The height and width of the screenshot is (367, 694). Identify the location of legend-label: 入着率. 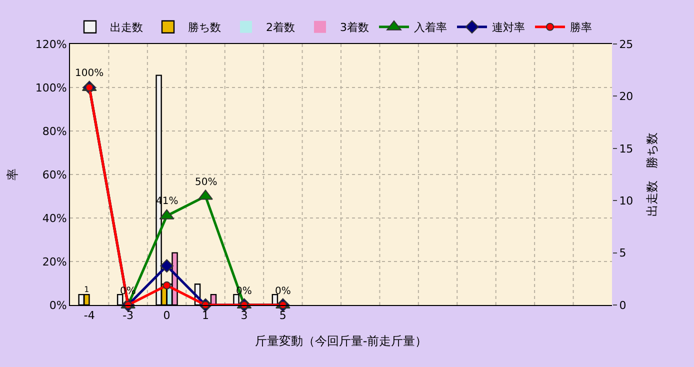
(430, 27).